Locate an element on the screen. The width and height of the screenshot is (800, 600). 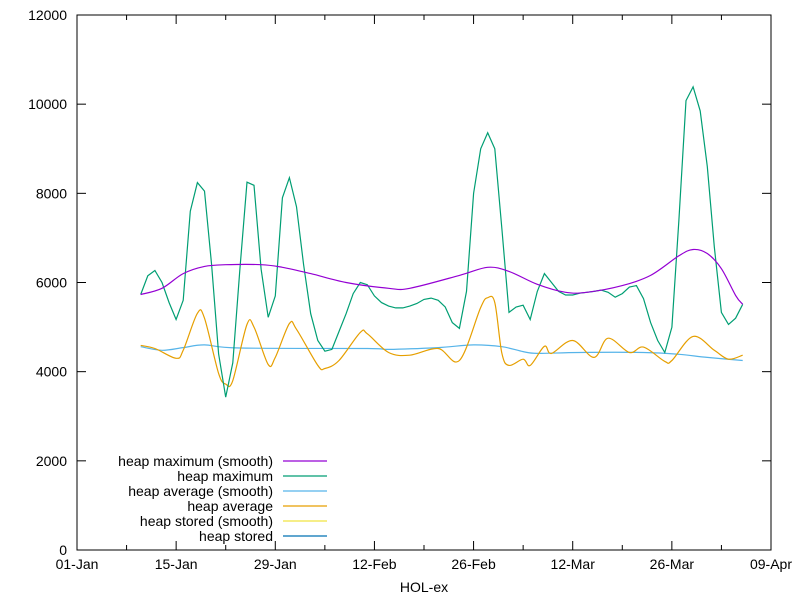
series-line-heap-average is located at coordinates (441, 341).